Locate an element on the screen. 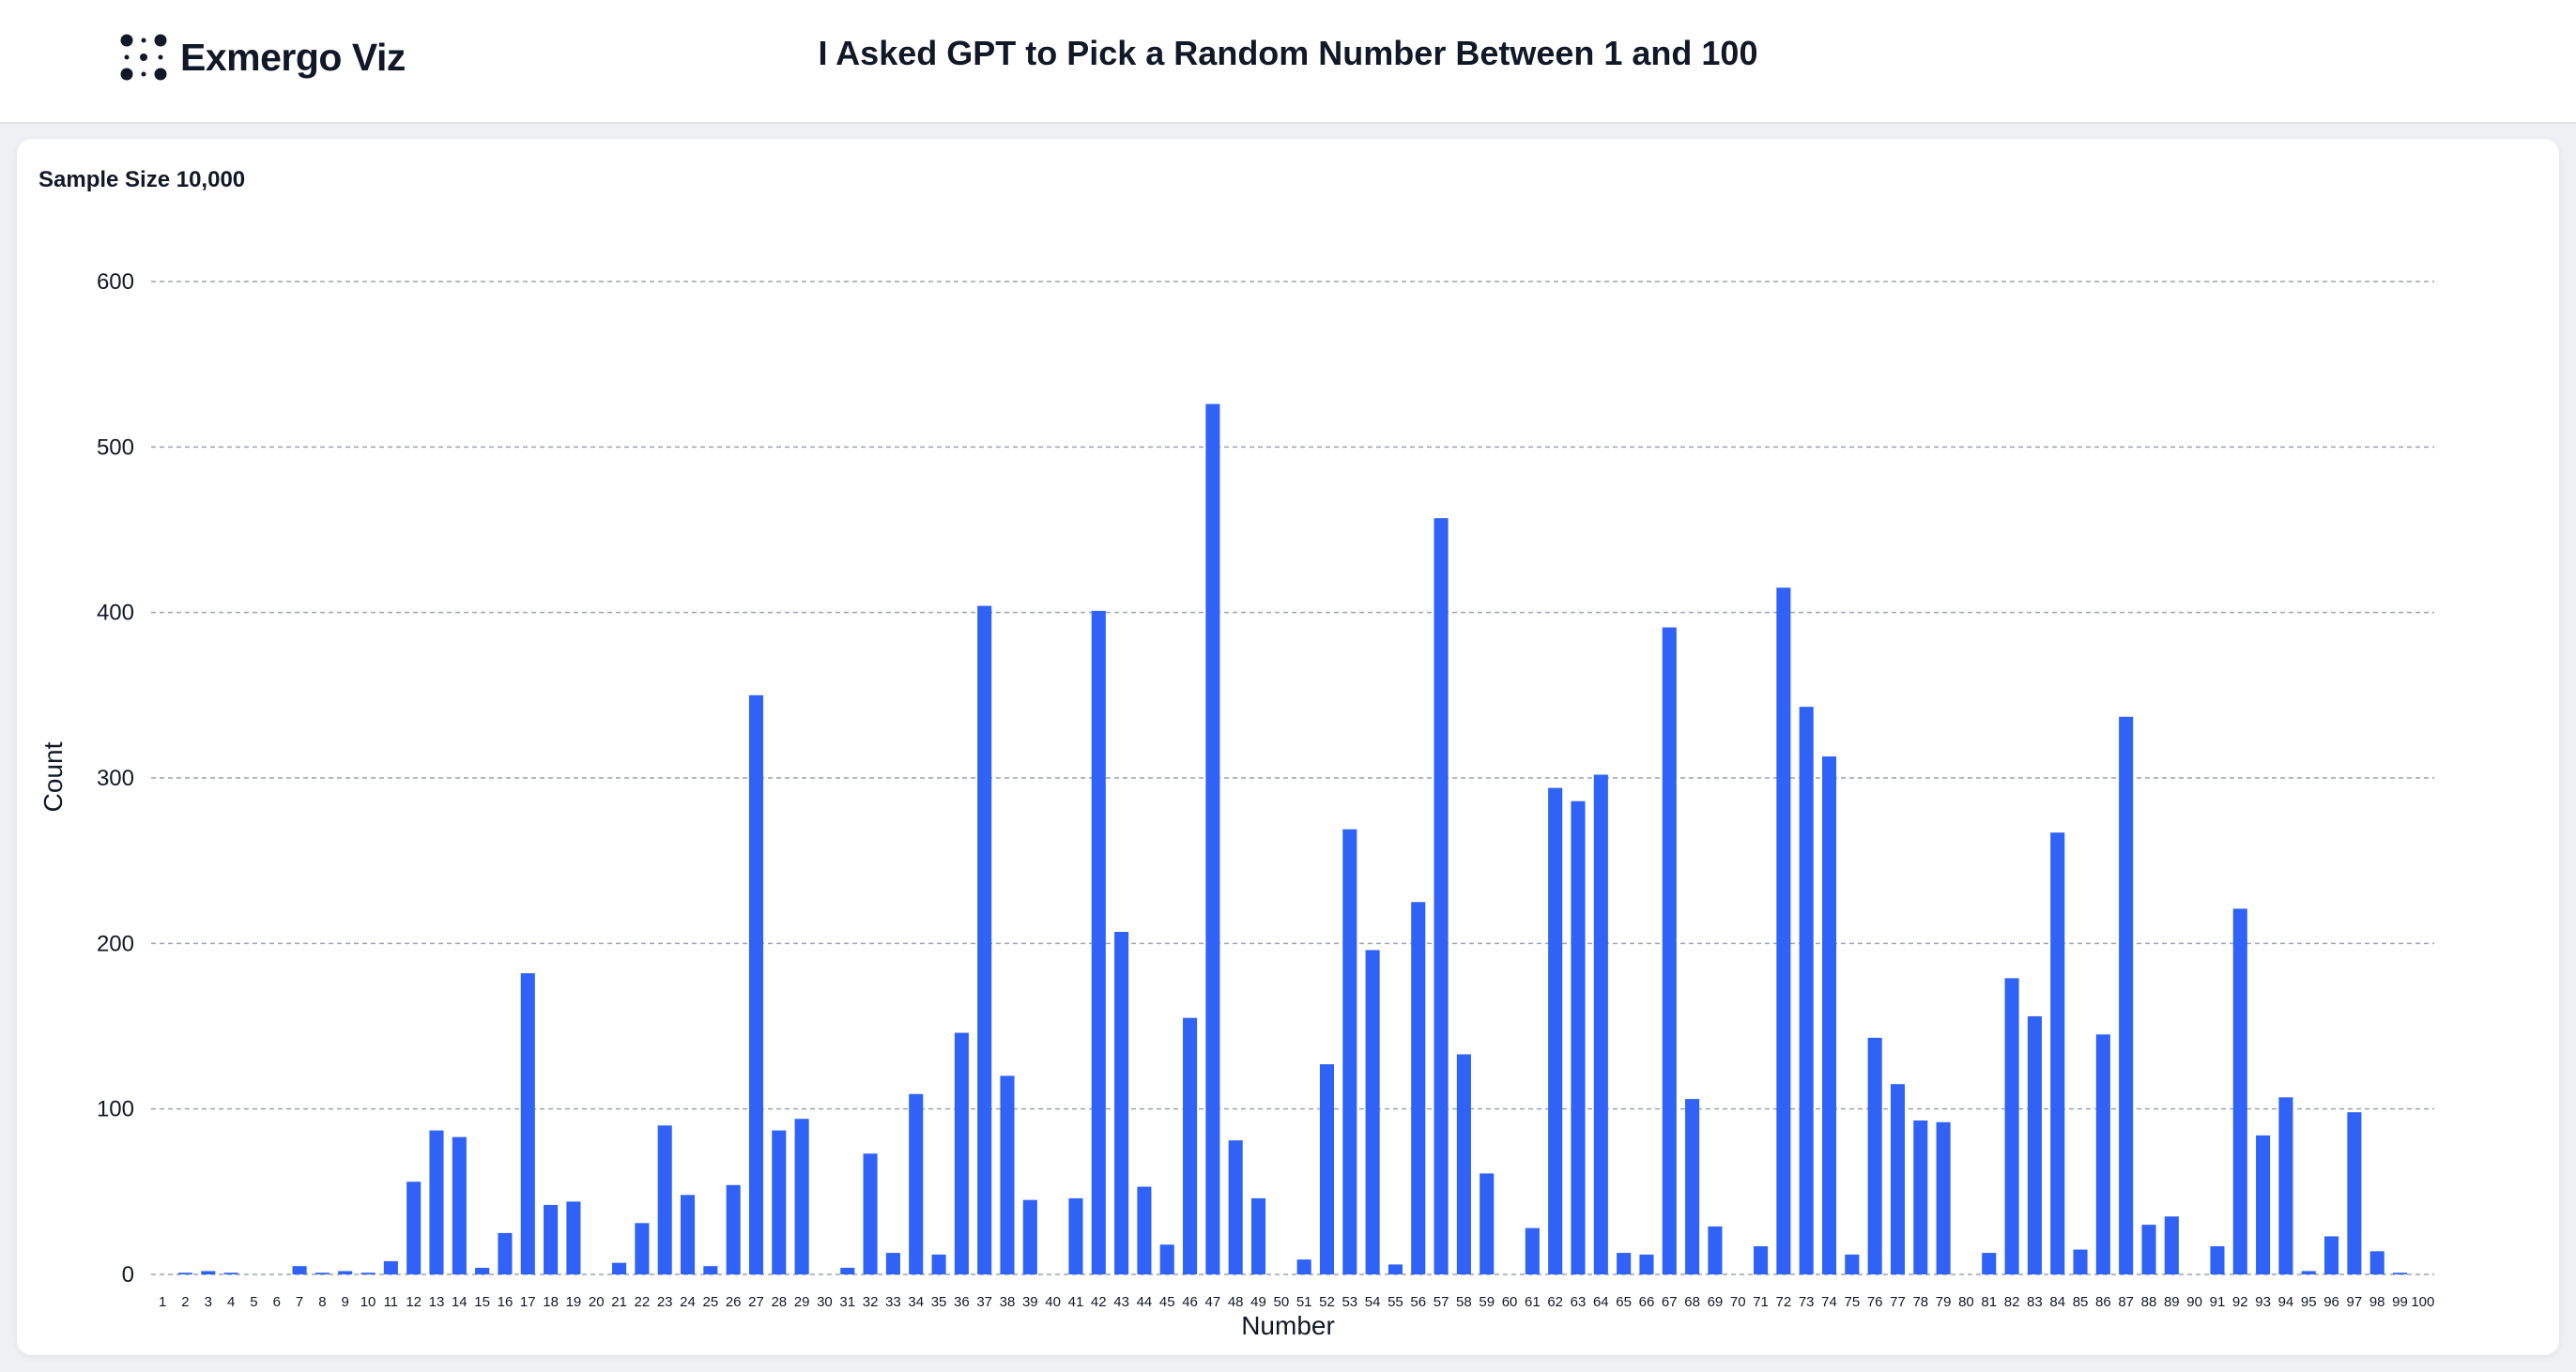  x-tick-label: 86 is located at coordinates (2103, 1302).